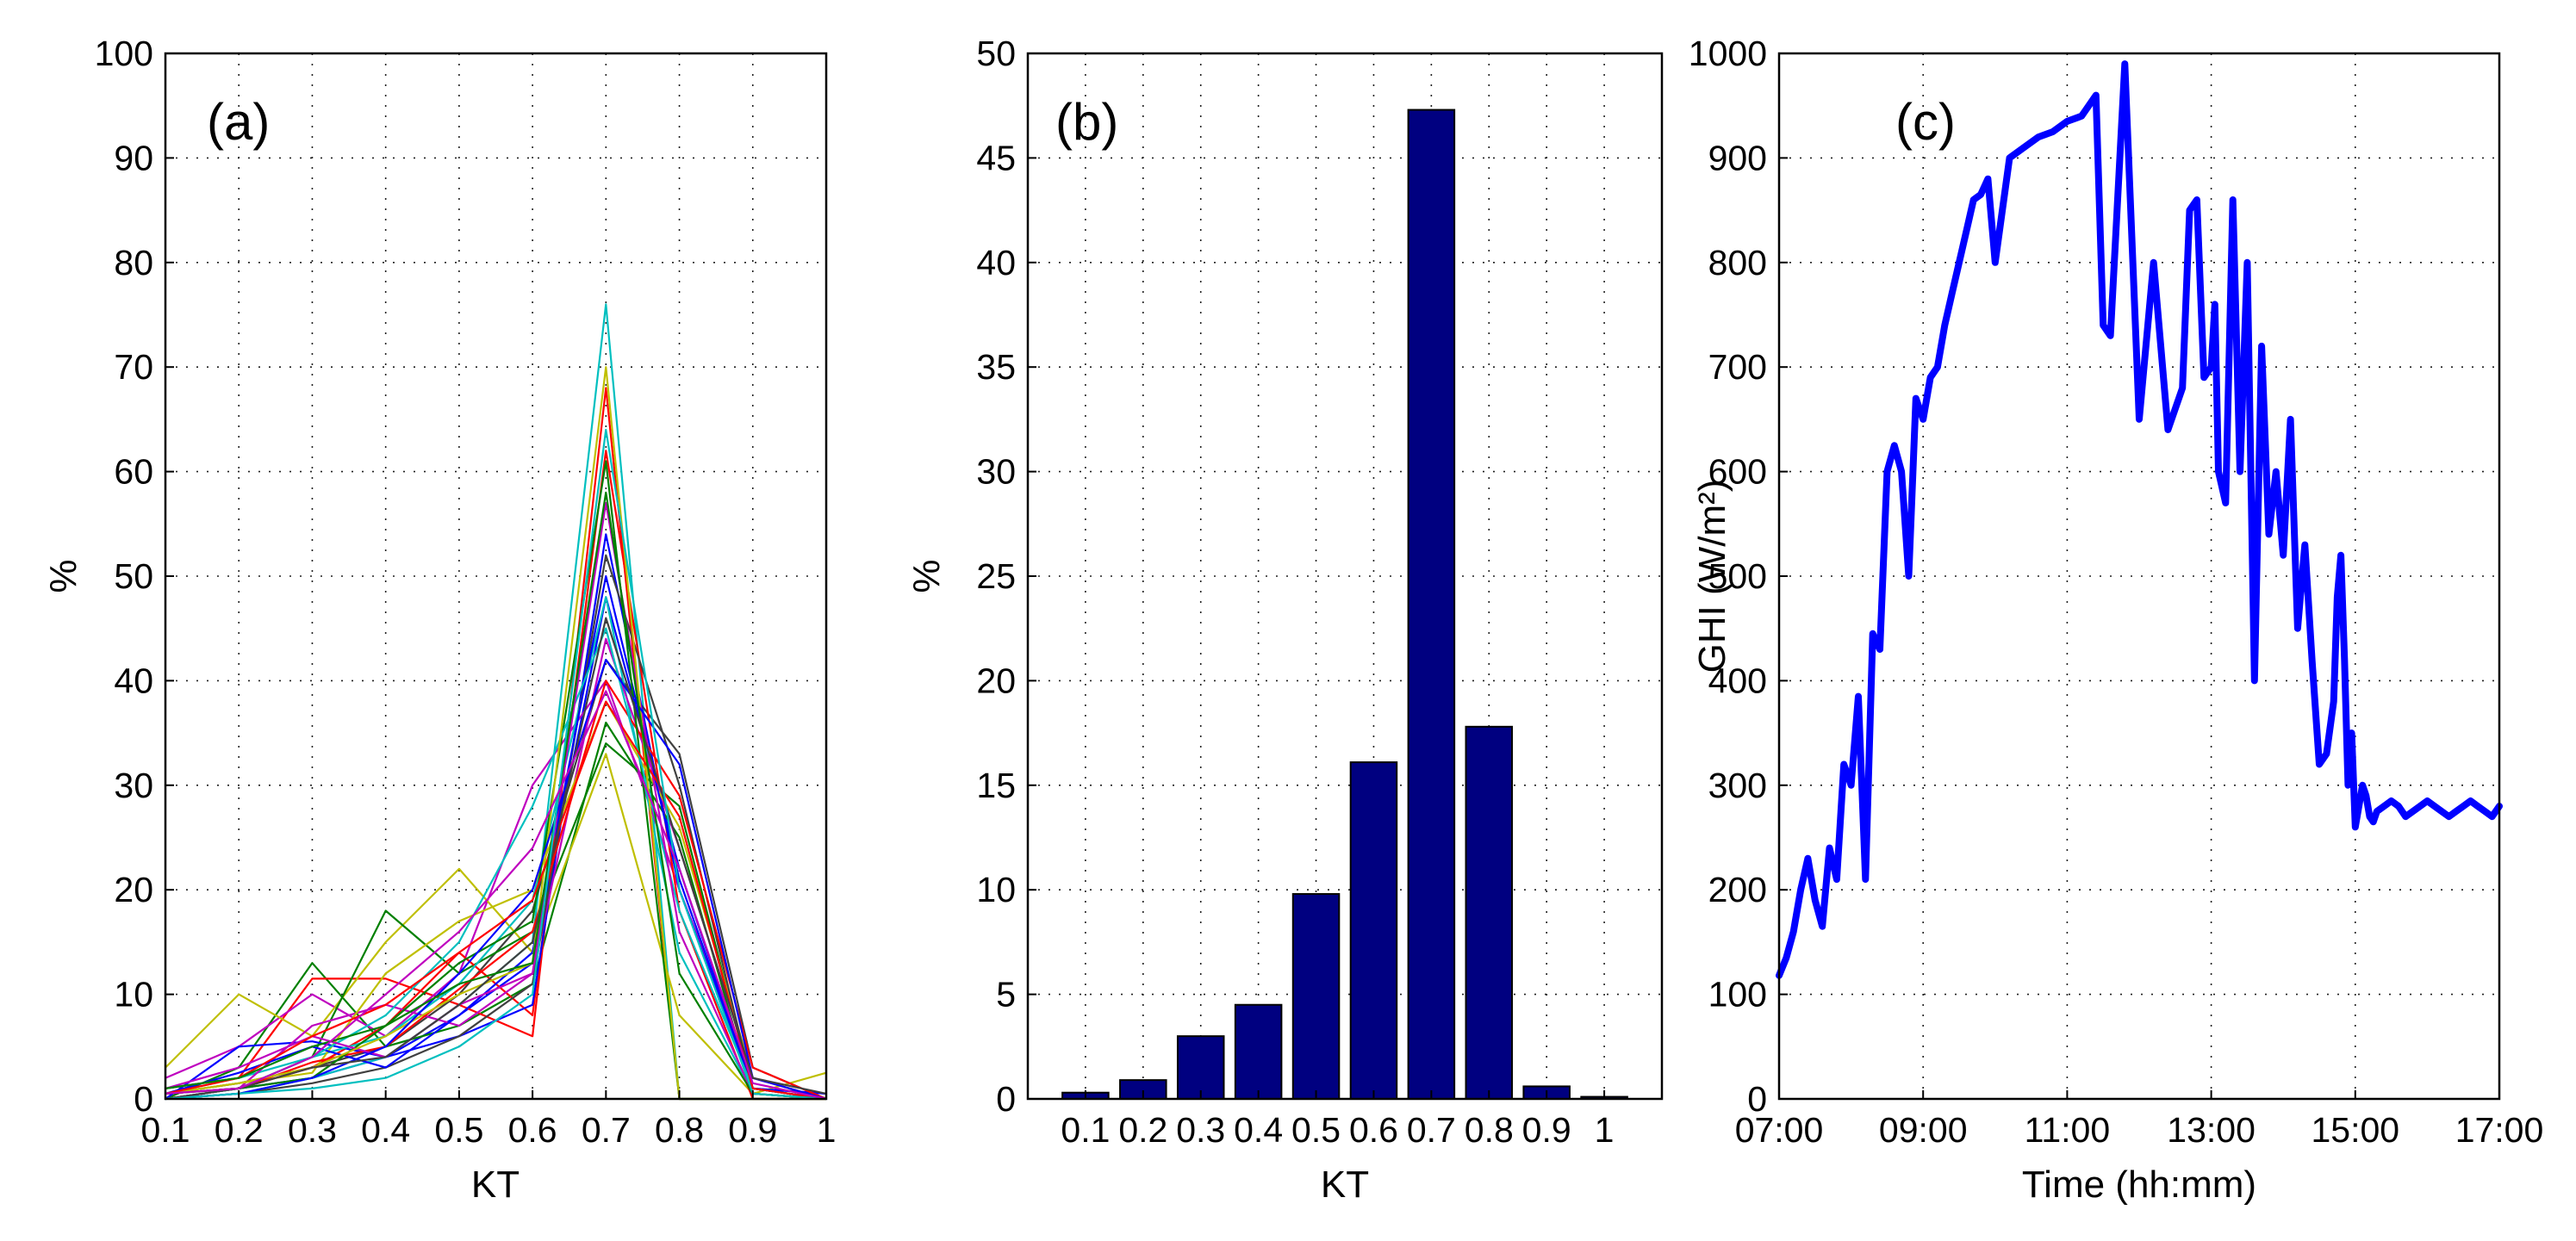 Image resolution: width=2576 pixels, height=1241 pixels. Describe the element at coordinates (166, 1130) in the screenshot. I see `panel-a-xtick-label: 0.1` at that location.